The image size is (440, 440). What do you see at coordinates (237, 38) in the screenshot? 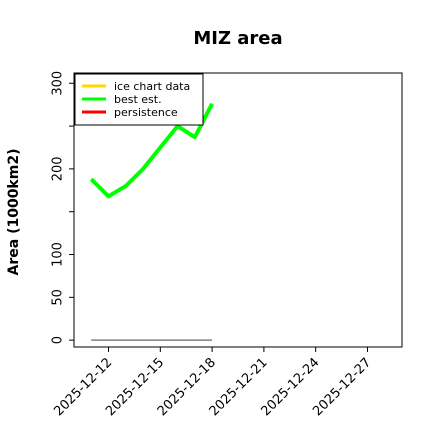
I see `chart-title: MIZ area` at bounding box center [237, 38].